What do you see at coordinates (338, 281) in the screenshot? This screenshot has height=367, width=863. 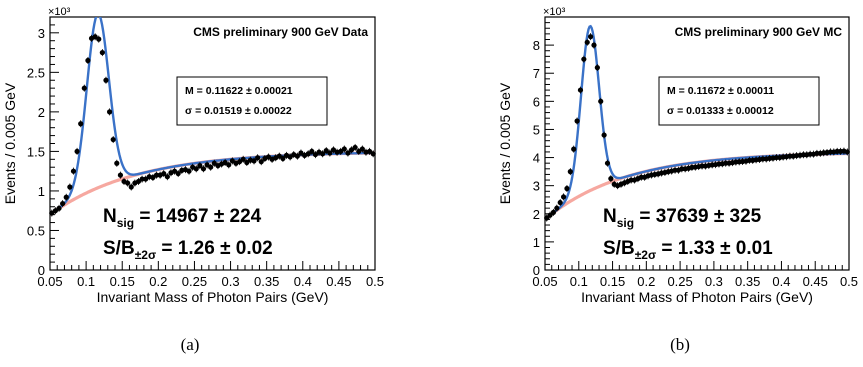 I see `x-tick-label: 0.45` at bounding box center [338, 281].